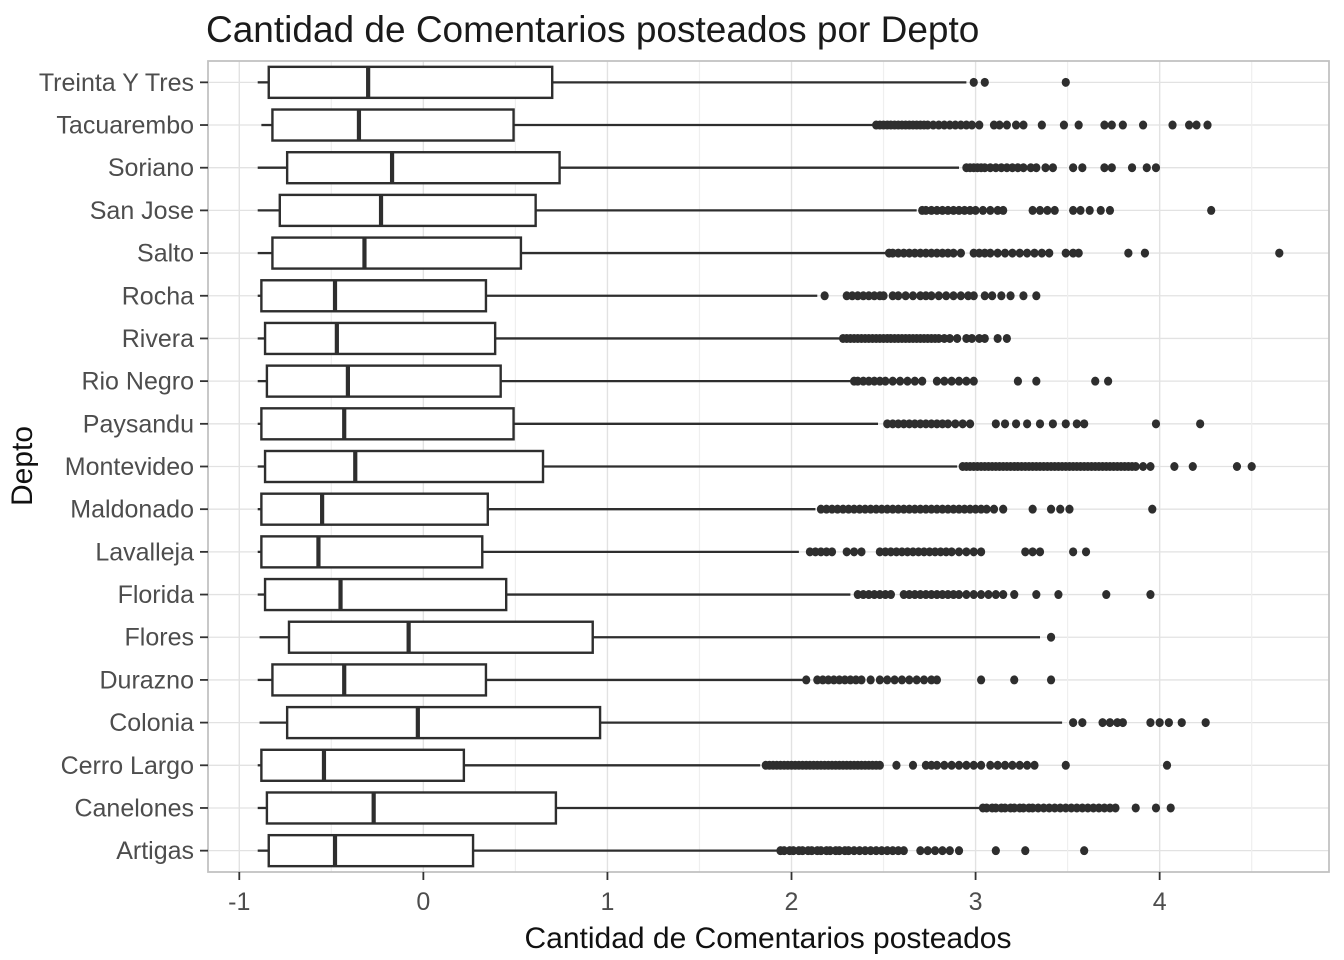 Image resolution: width=1344 pixels, height=960 pixels. What do you see at coordinates (132, 510) in the screenshot?
I see `y-axis-label: Maldonado` at bounding box center [132, 510].